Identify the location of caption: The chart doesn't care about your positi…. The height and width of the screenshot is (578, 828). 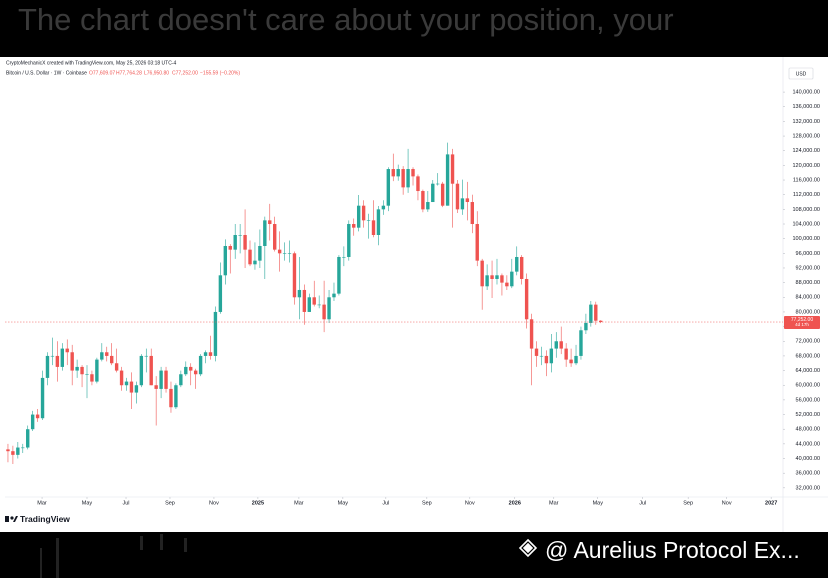
(346, 19).